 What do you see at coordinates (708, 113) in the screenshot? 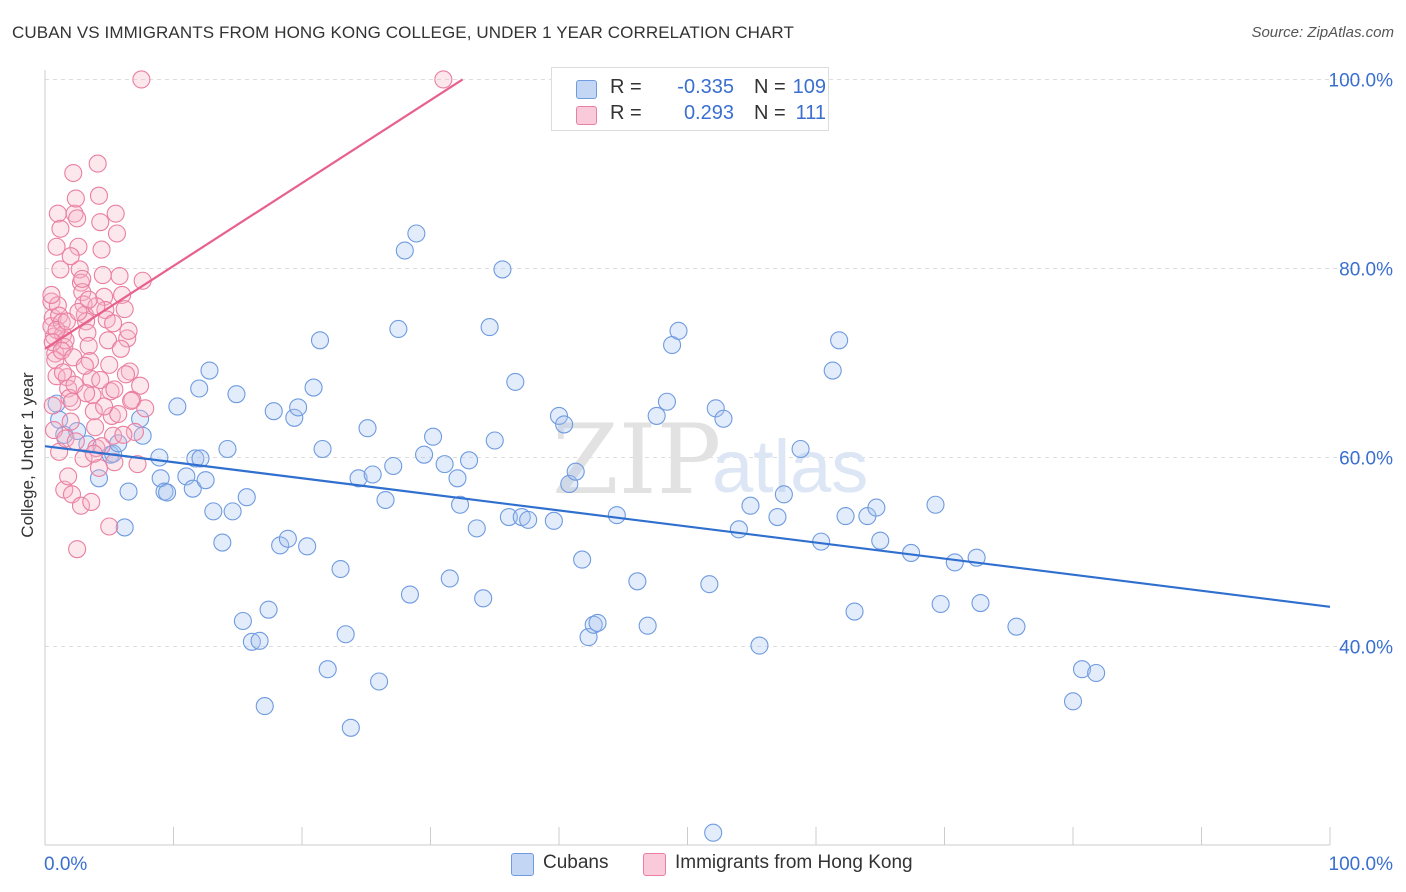
I see `legend-r-value: 0.293` at bounding box center [708, 113].